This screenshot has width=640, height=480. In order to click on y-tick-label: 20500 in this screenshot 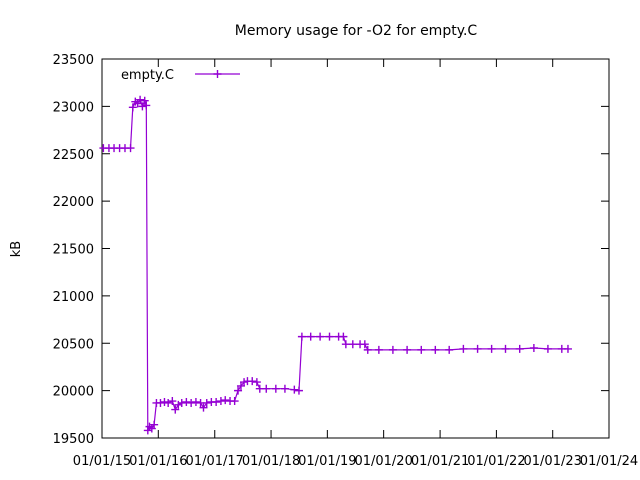, I will do `click(73, 344)`.